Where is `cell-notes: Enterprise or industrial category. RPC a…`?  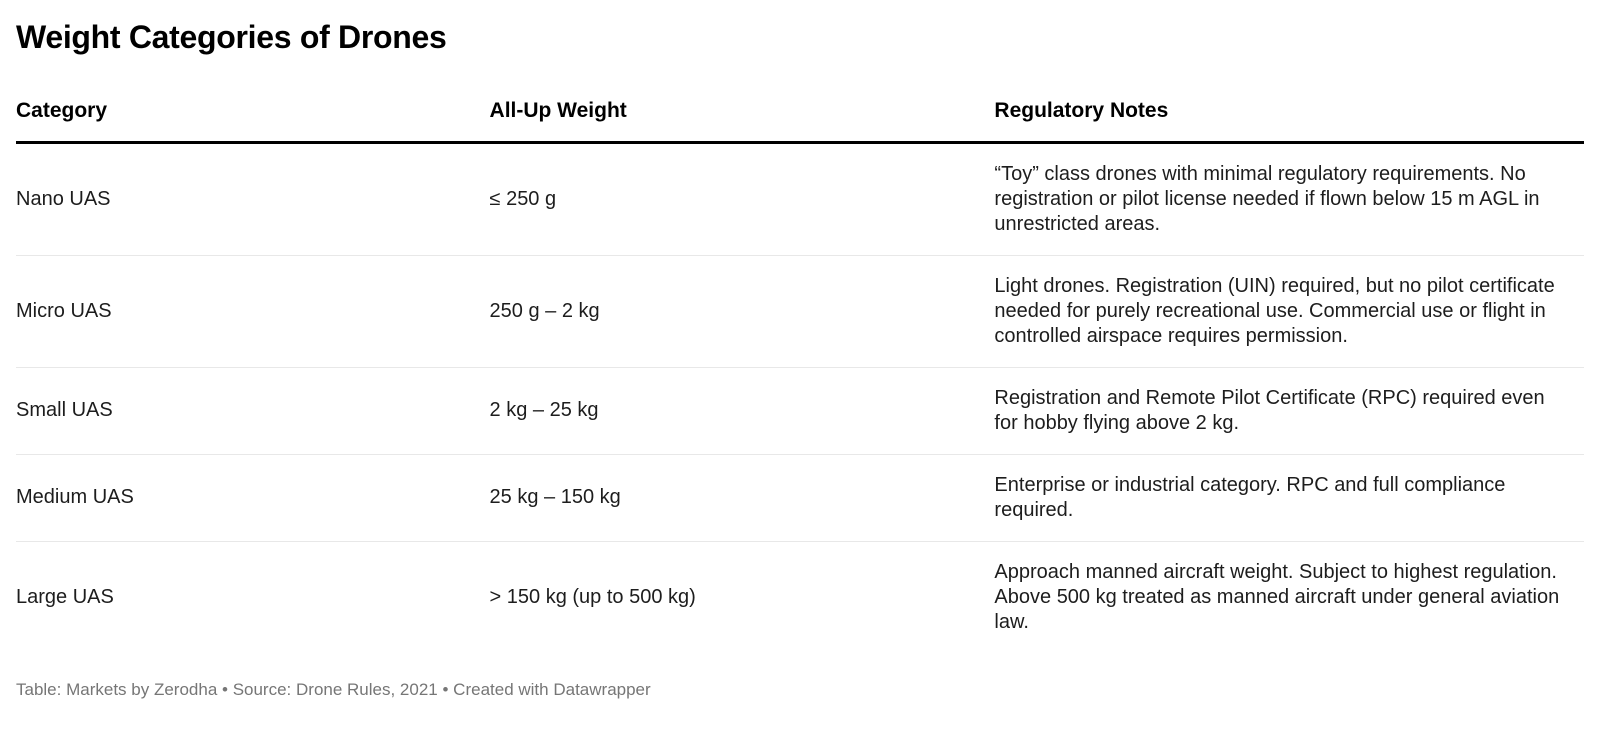
cell-notes: Enterprise or industrial category. RPC a… is located at coordinates (1289, 497).